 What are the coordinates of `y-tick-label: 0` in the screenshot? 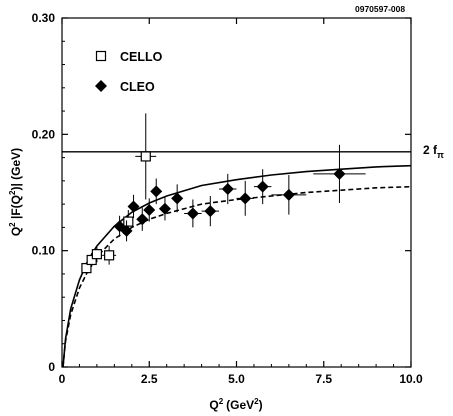 It's located at (51, 367).